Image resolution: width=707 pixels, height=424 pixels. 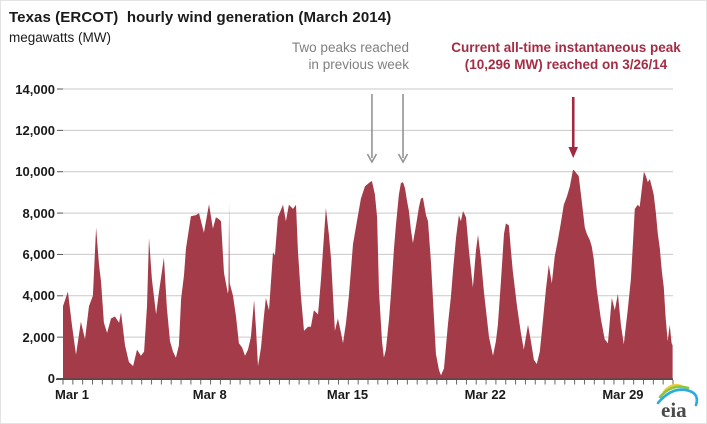 What do you see at coordinates (72, 394) in the screenshot?
I see `x-axis-label: Mar 1` at bounding box center [72, 394].